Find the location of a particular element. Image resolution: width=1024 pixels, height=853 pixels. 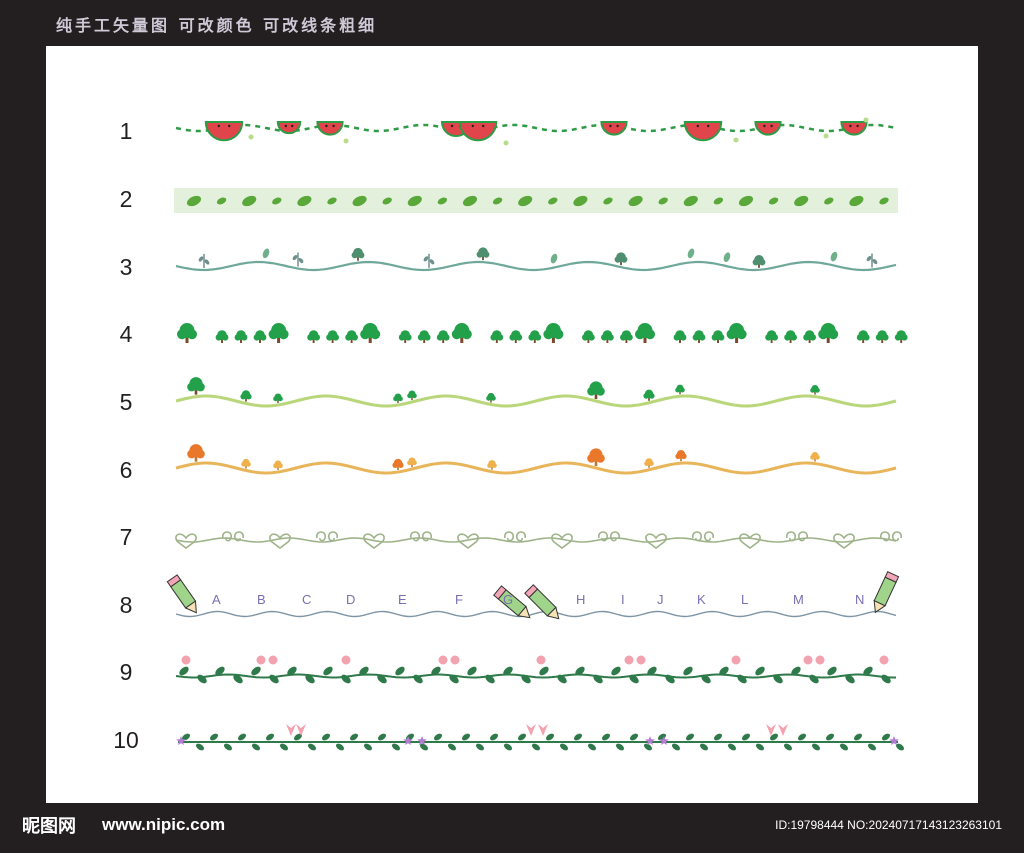

site-logo: 昵图网 is located at coordinates (49, 826).